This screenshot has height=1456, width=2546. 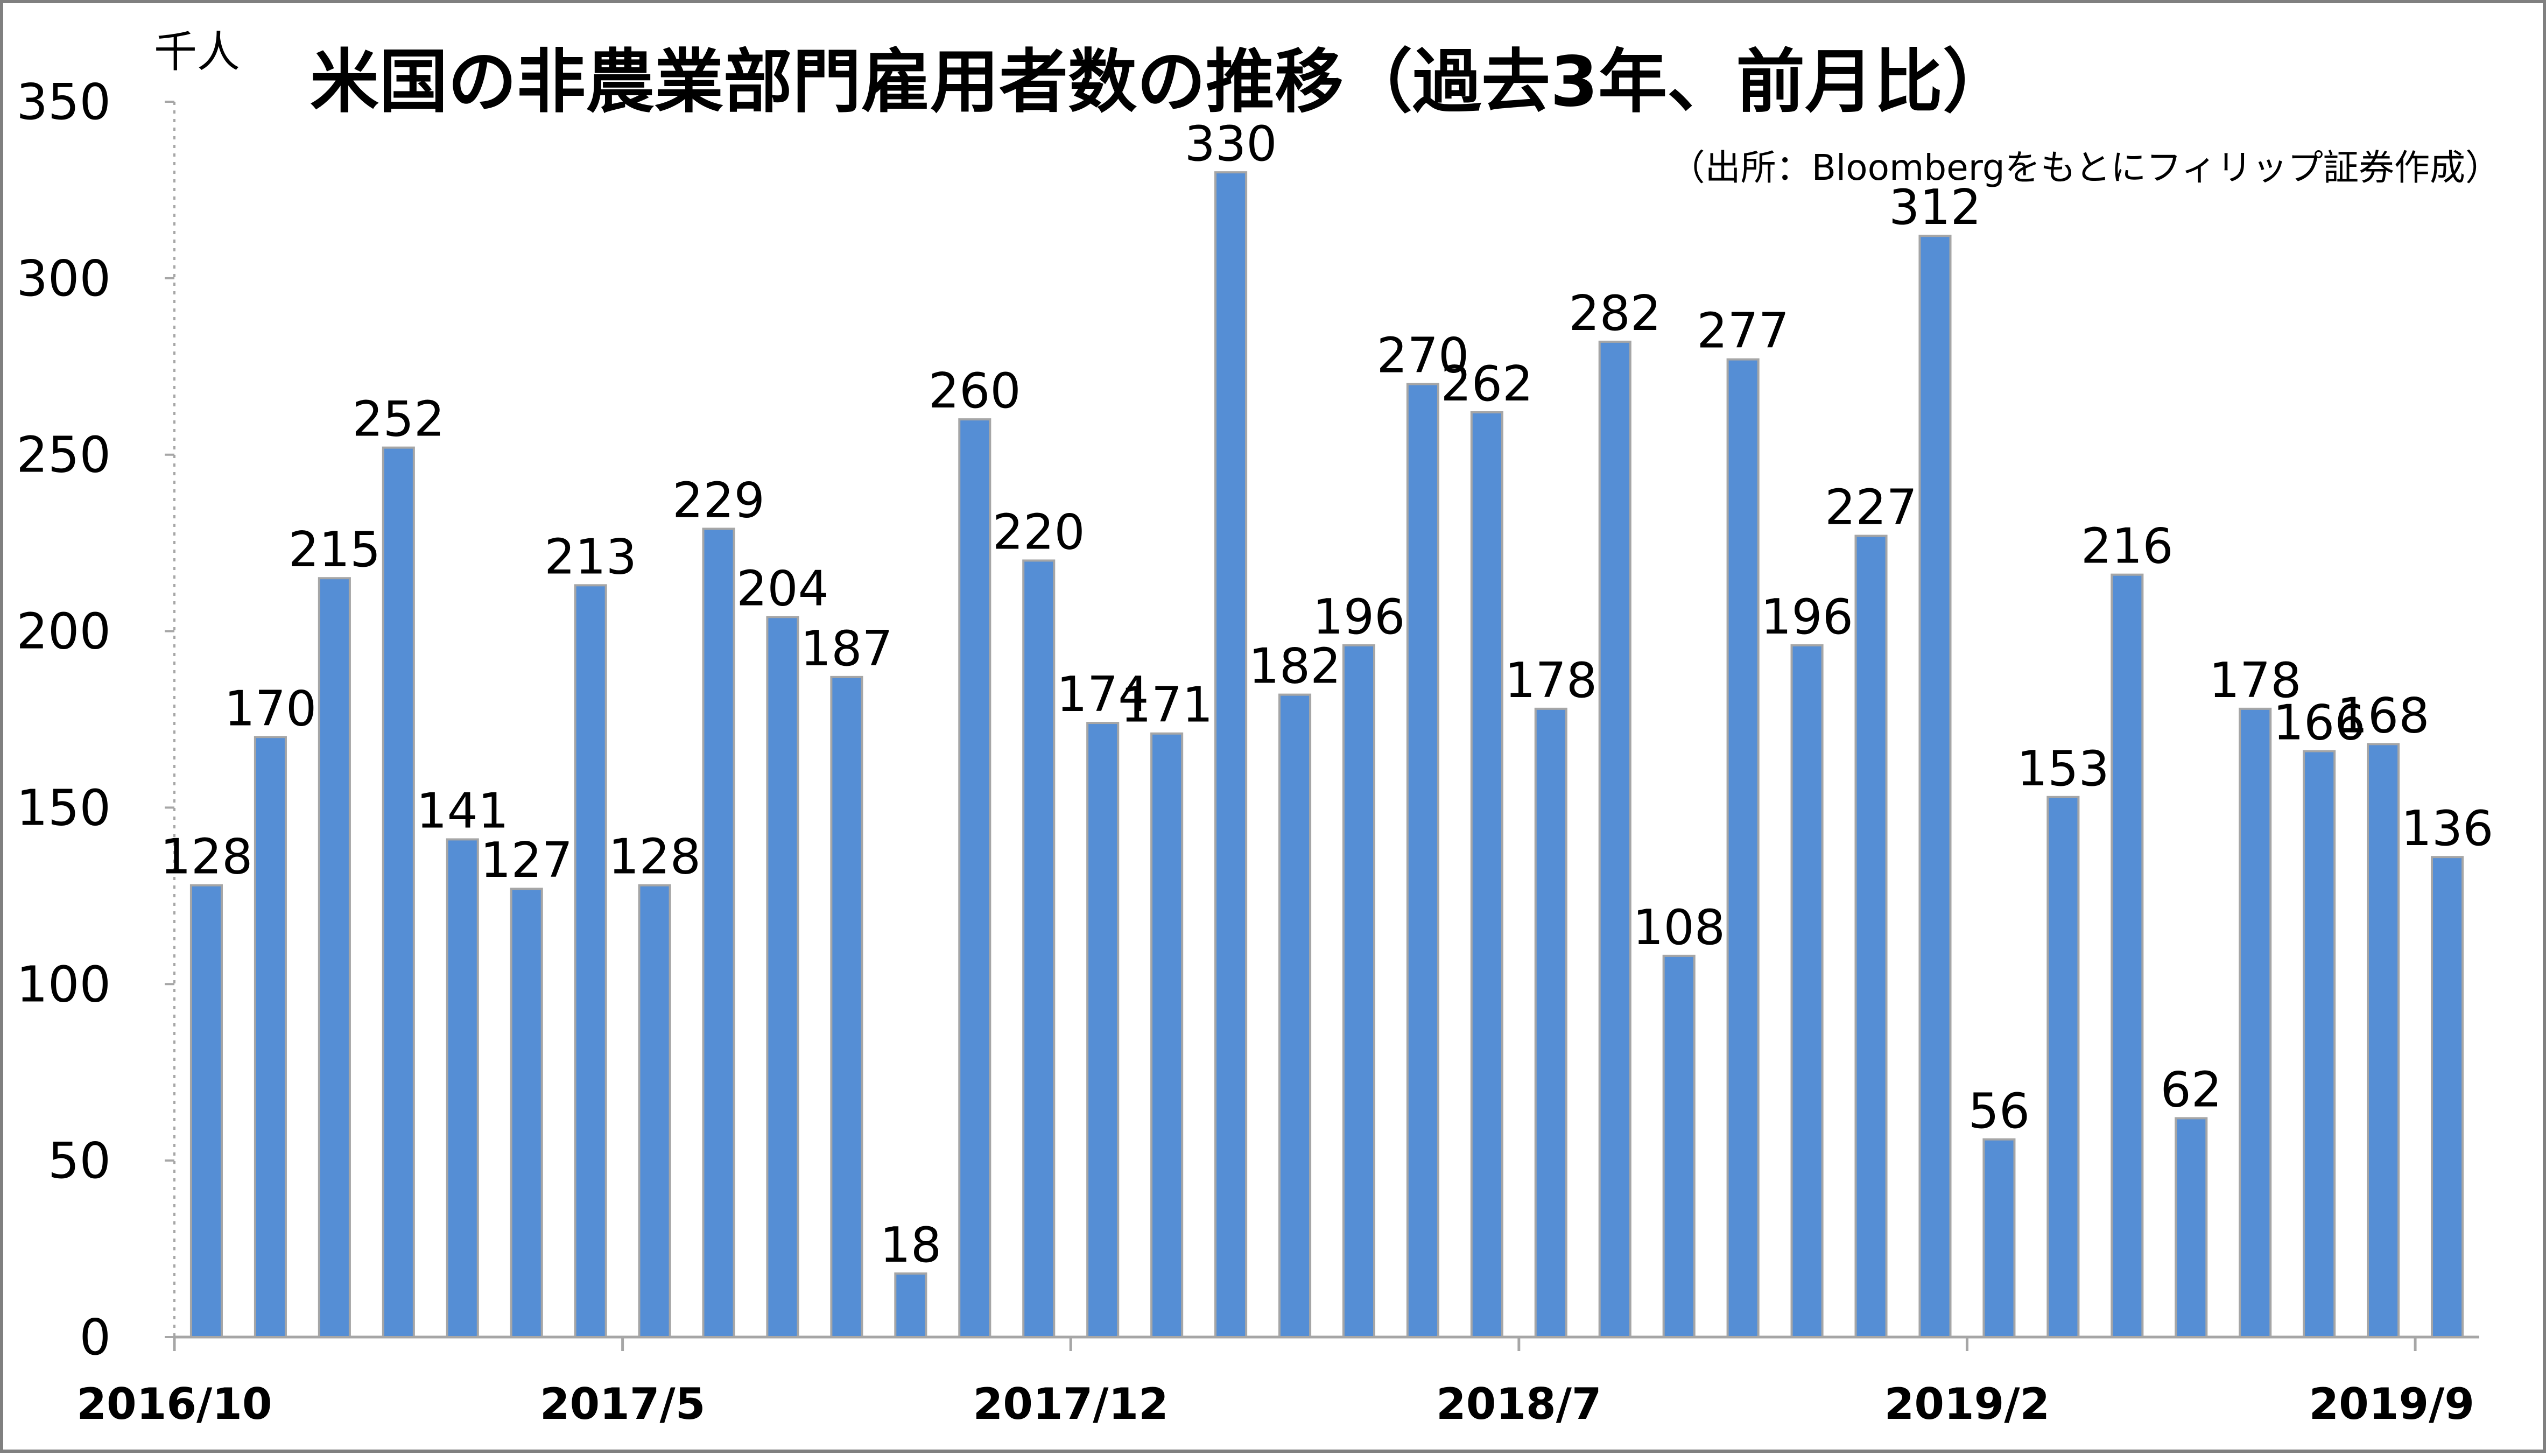 I want to click on value-label-2016-10: 128, so click(x=206, y=857).